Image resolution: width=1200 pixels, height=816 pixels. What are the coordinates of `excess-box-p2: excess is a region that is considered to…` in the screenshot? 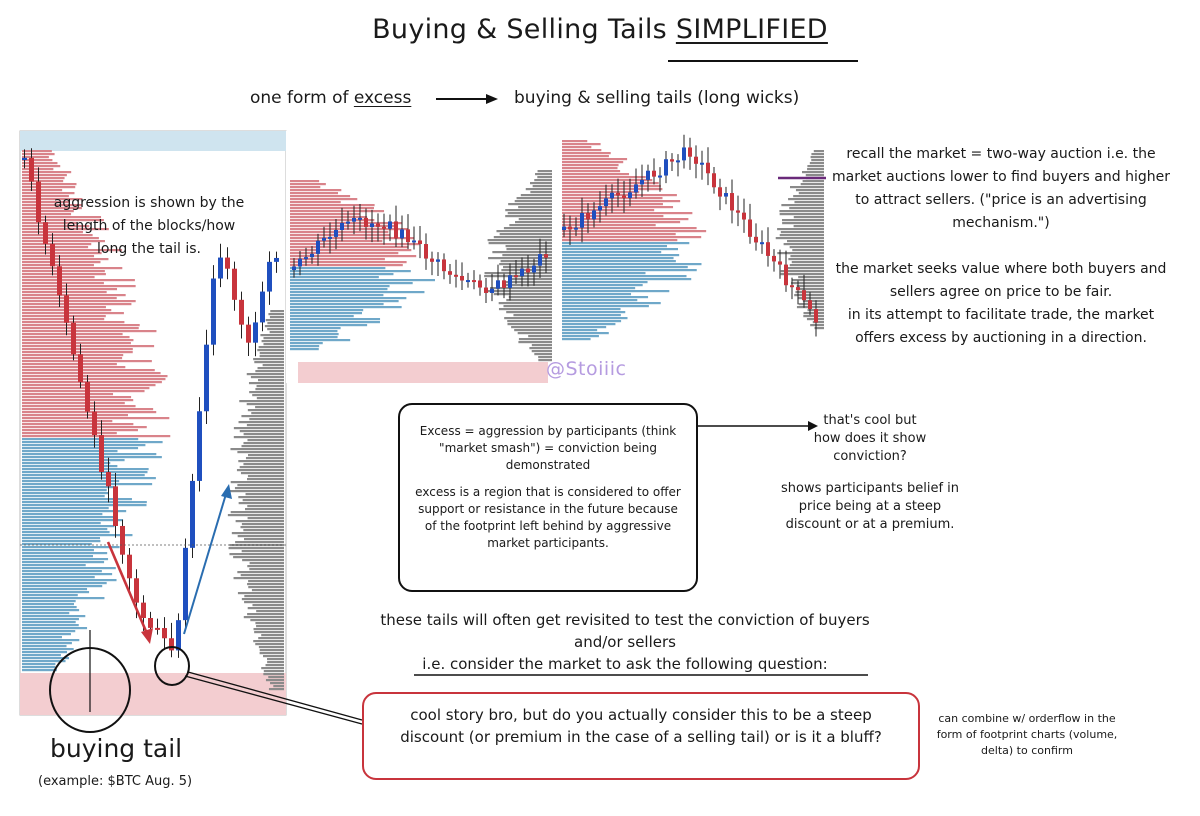 It's located at (548, 517).